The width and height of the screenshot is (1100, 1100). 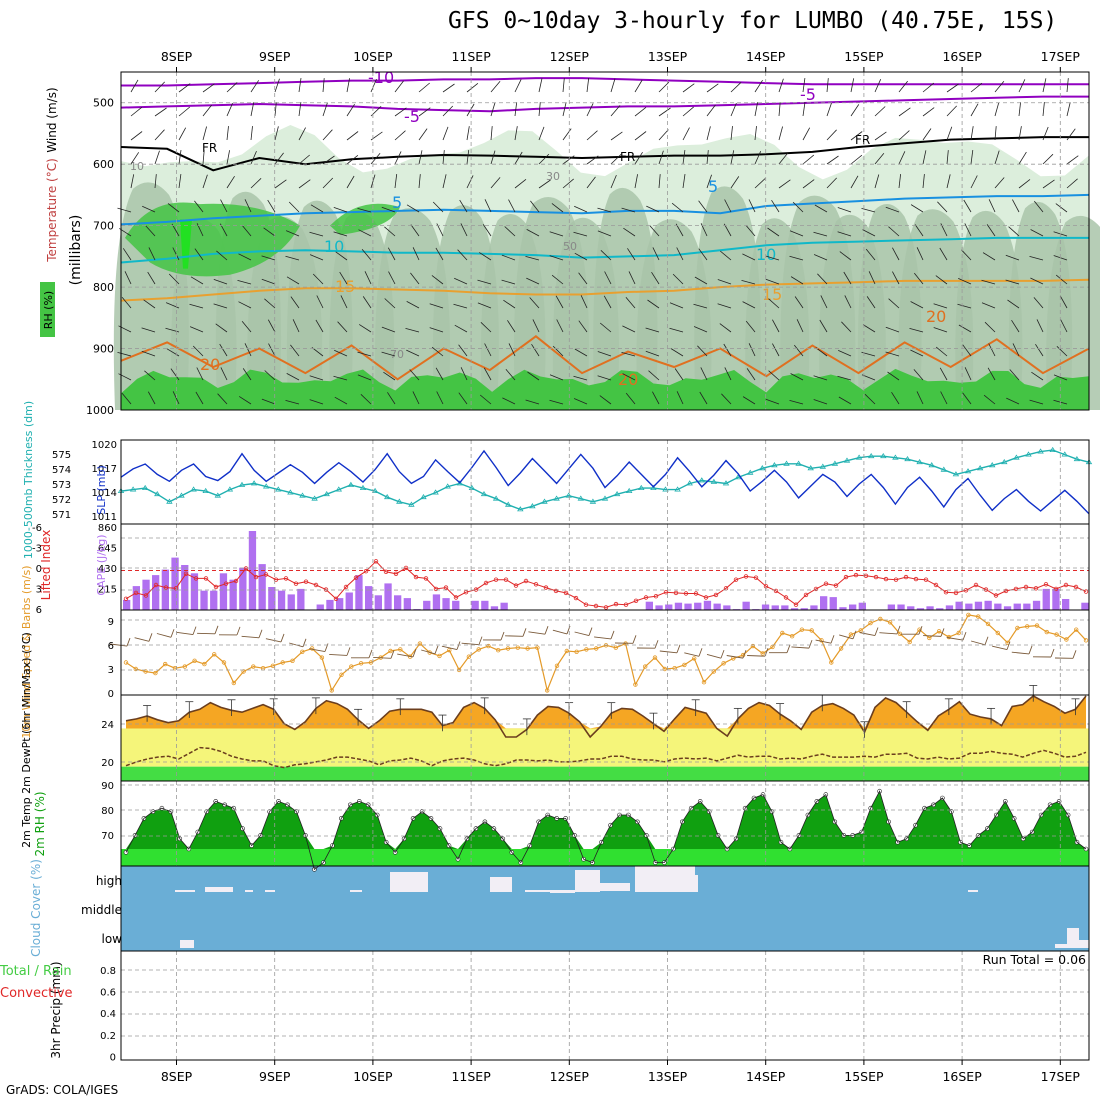 What do you see at coordinates (766, 254) in the screenshot?
I see `contour-label-iso10b: 10` at bounding box center [766, 254].